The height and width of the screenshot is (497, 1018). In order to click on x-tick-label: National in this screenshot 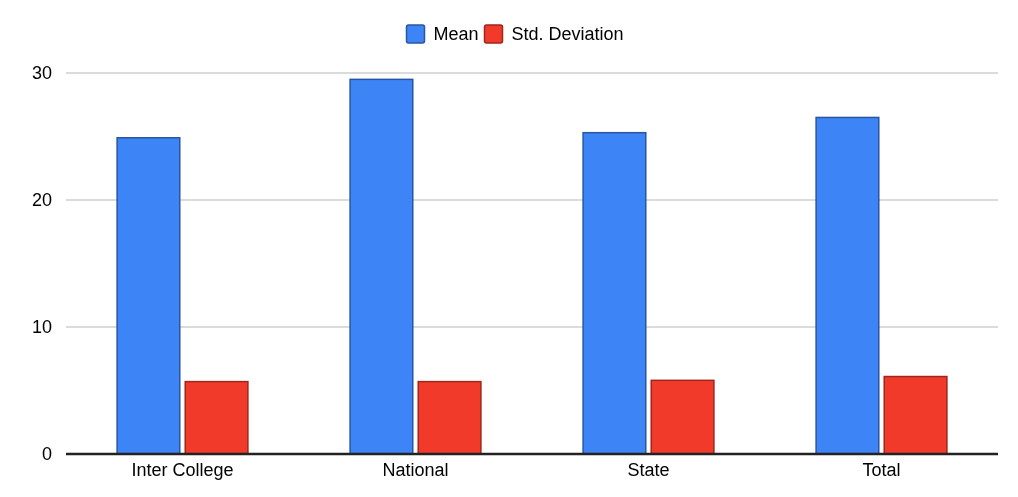, I will do `click(415, 470)`.